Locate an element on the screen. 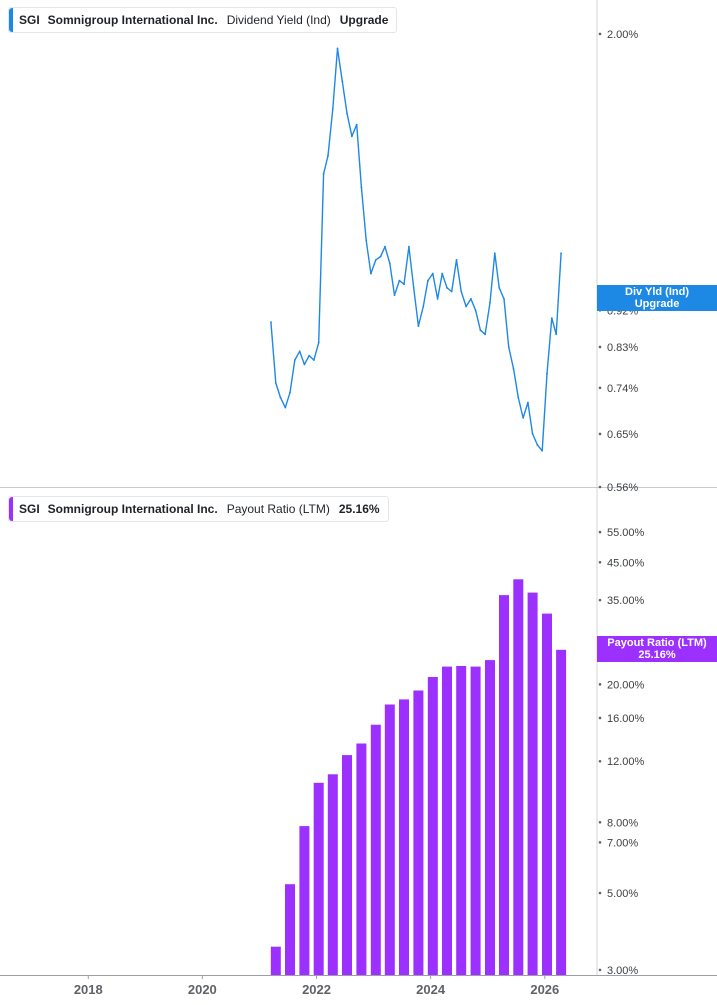  payout-ratio-legend-value: 25.16% is located at coordinates (359, 509).